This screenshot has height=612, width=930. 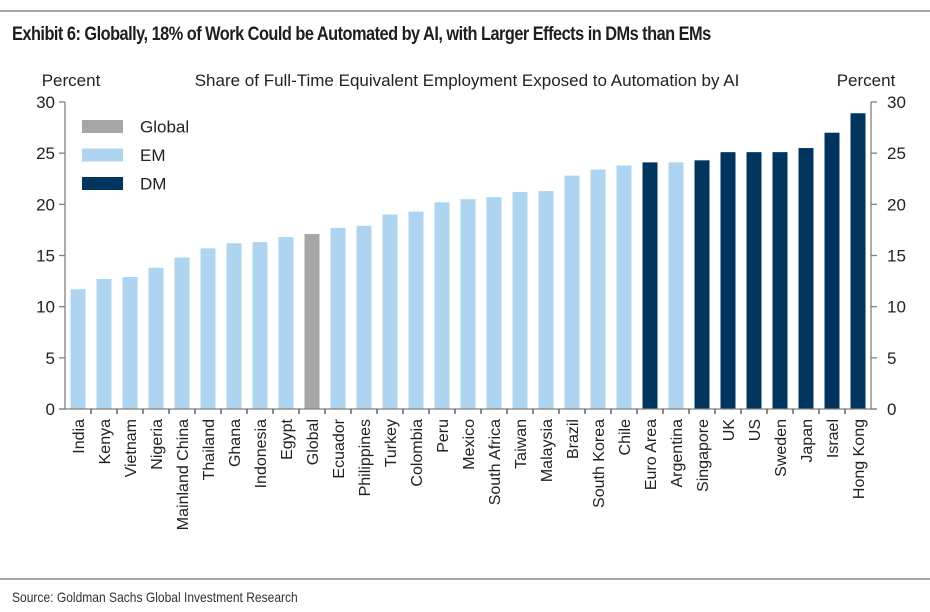 I want to click on bar-israel, so click(x=832, y=270).